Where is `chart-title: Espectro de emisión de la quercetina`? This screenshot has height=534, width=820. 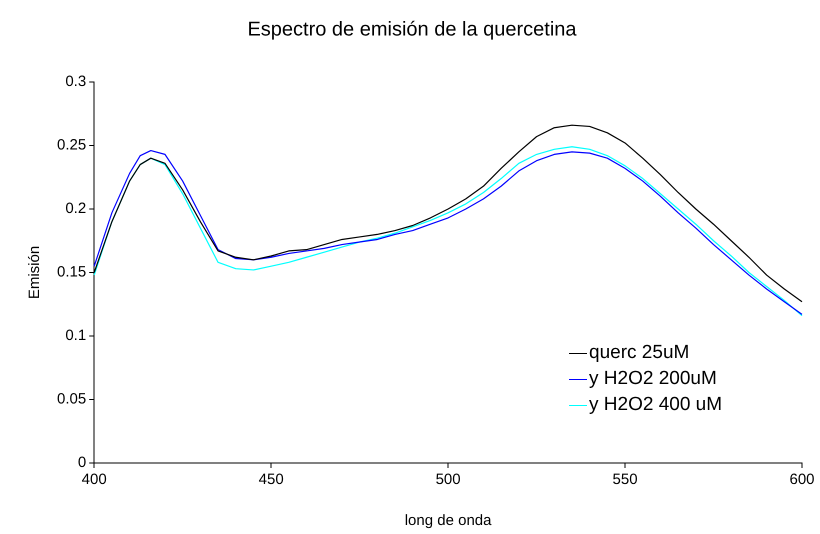
chart-title: Espectro de emisión de la quercetina is located at coordinates (412, 29).